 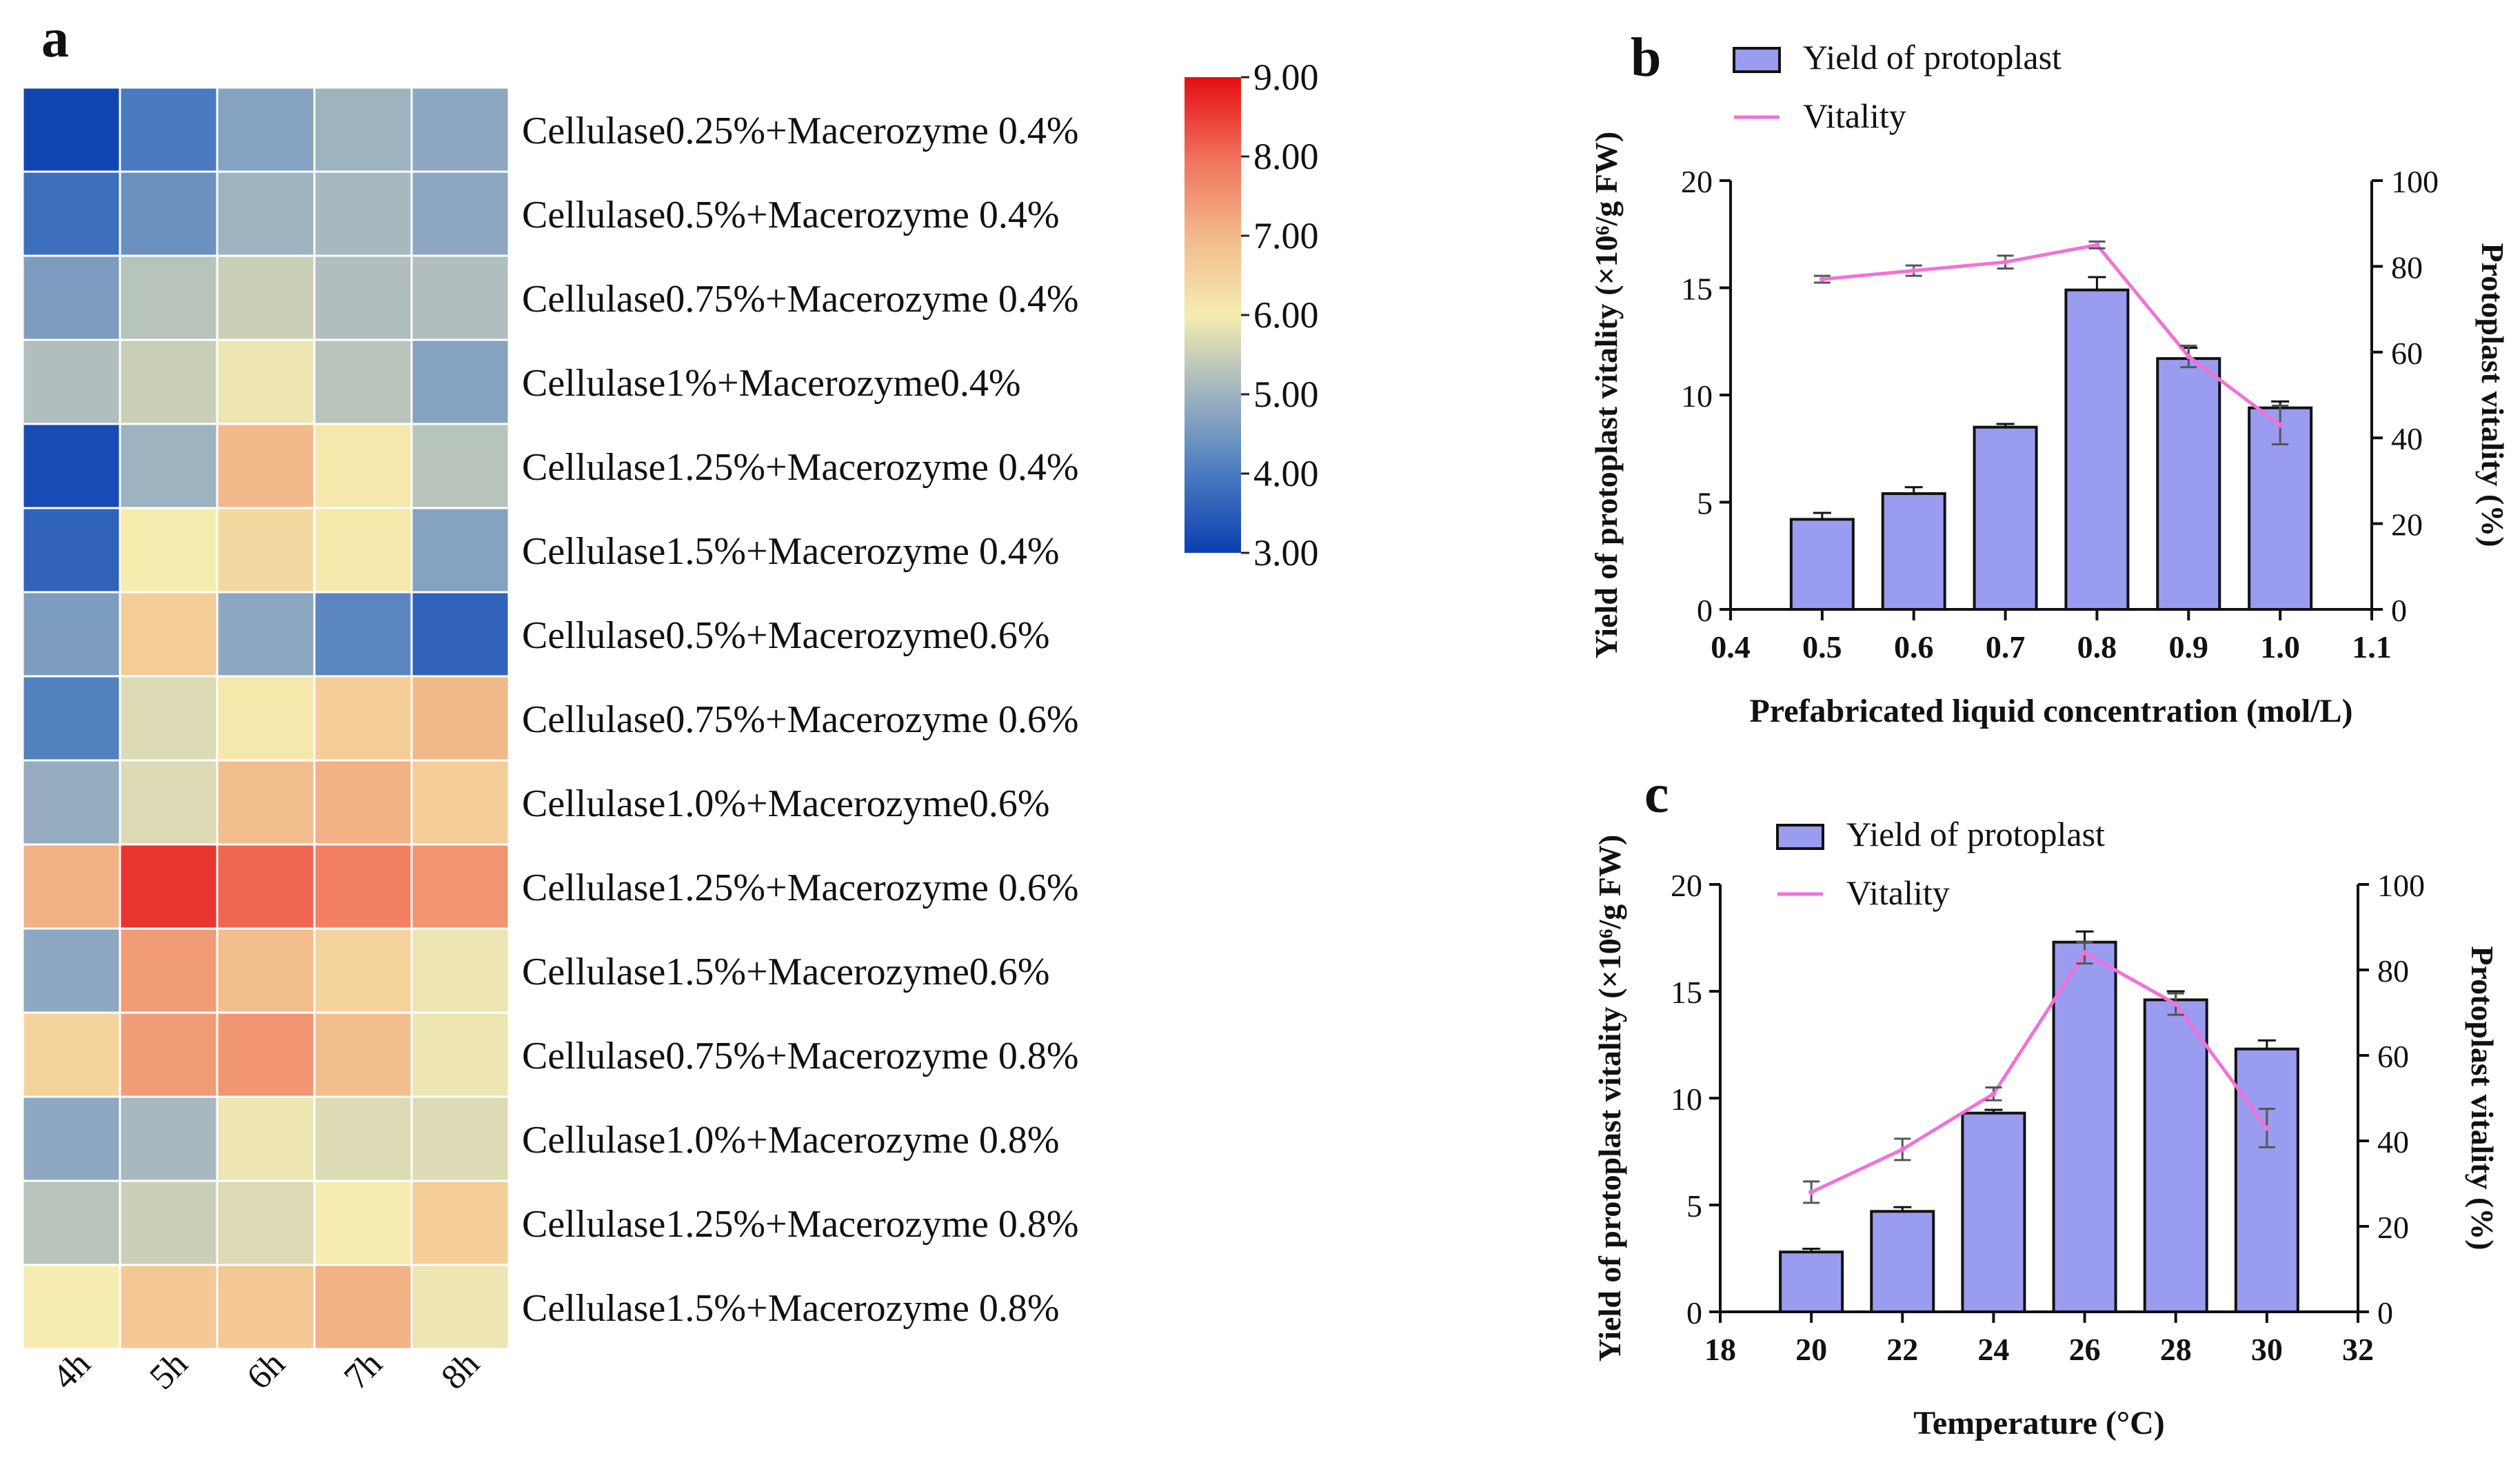 I want to click on x-tick-label: 0.8, so click(x=2097, y=647).